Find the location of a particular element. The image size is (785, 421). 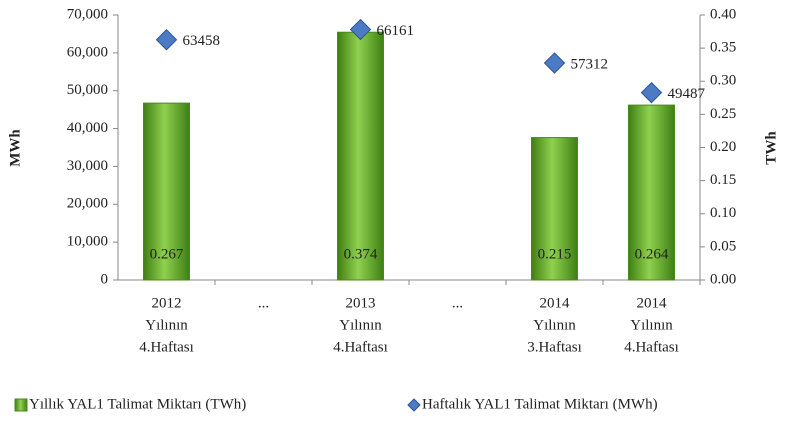

y-tick-label: 0 is located at coordinates (105, 279).